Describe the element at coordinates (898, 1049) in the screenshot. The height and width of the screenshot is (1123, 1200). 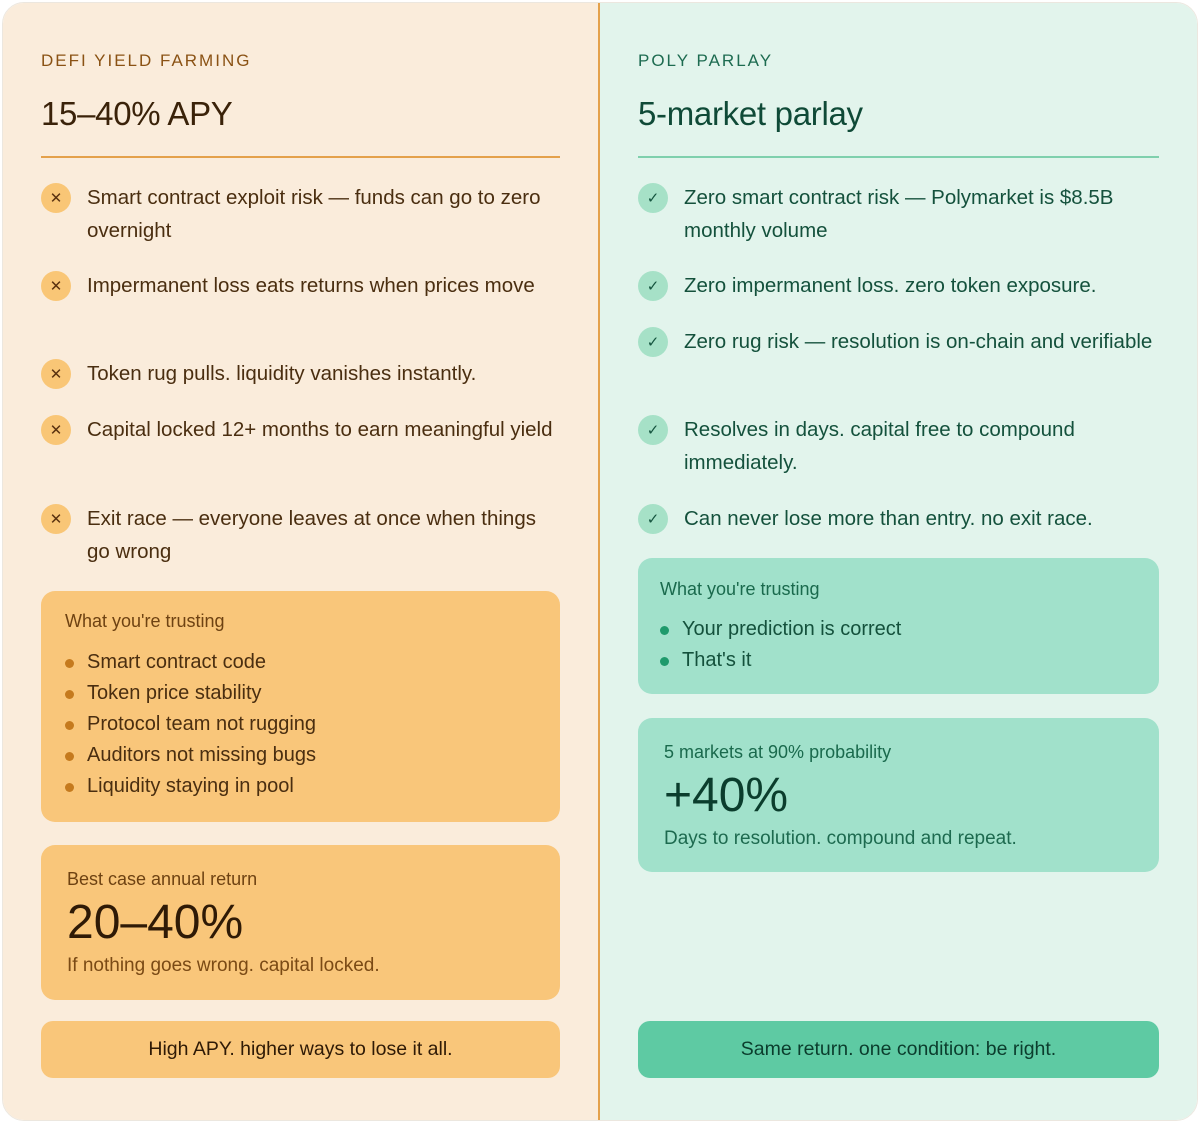
I see `poly-summary-banner: Same return. one condition: be right.` at that location.